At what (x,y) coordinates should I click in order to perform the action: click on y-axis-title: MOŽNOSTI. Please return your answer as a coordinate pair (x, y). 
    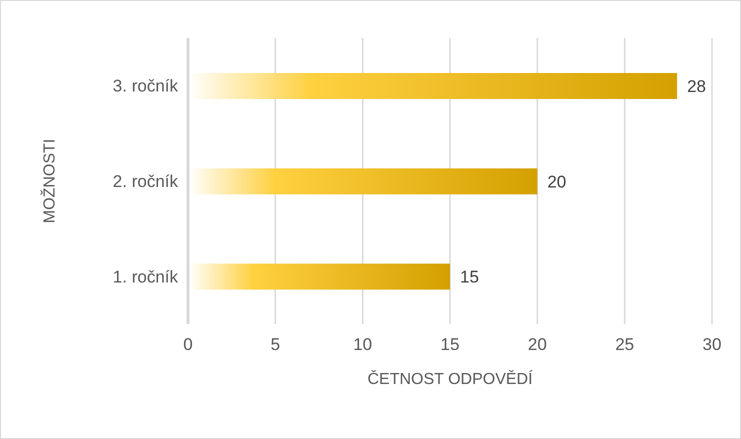
    Looking at the image, I should click on (49, 181).